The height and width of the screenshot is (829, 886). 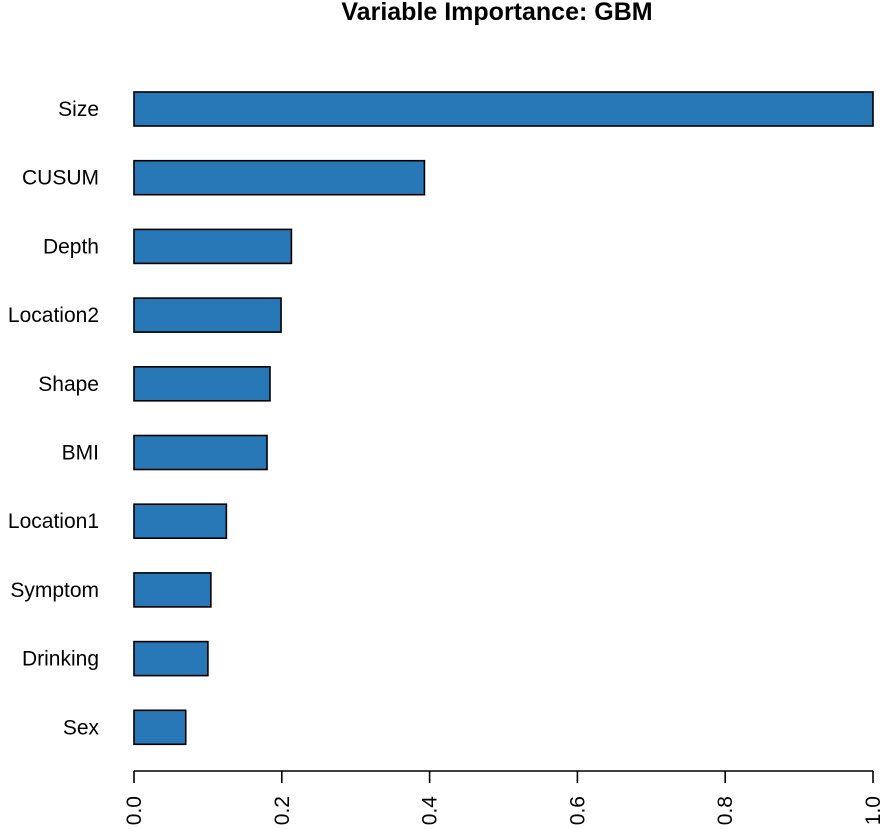 I want to click on bar-symptom, so click(x=172, y=590).